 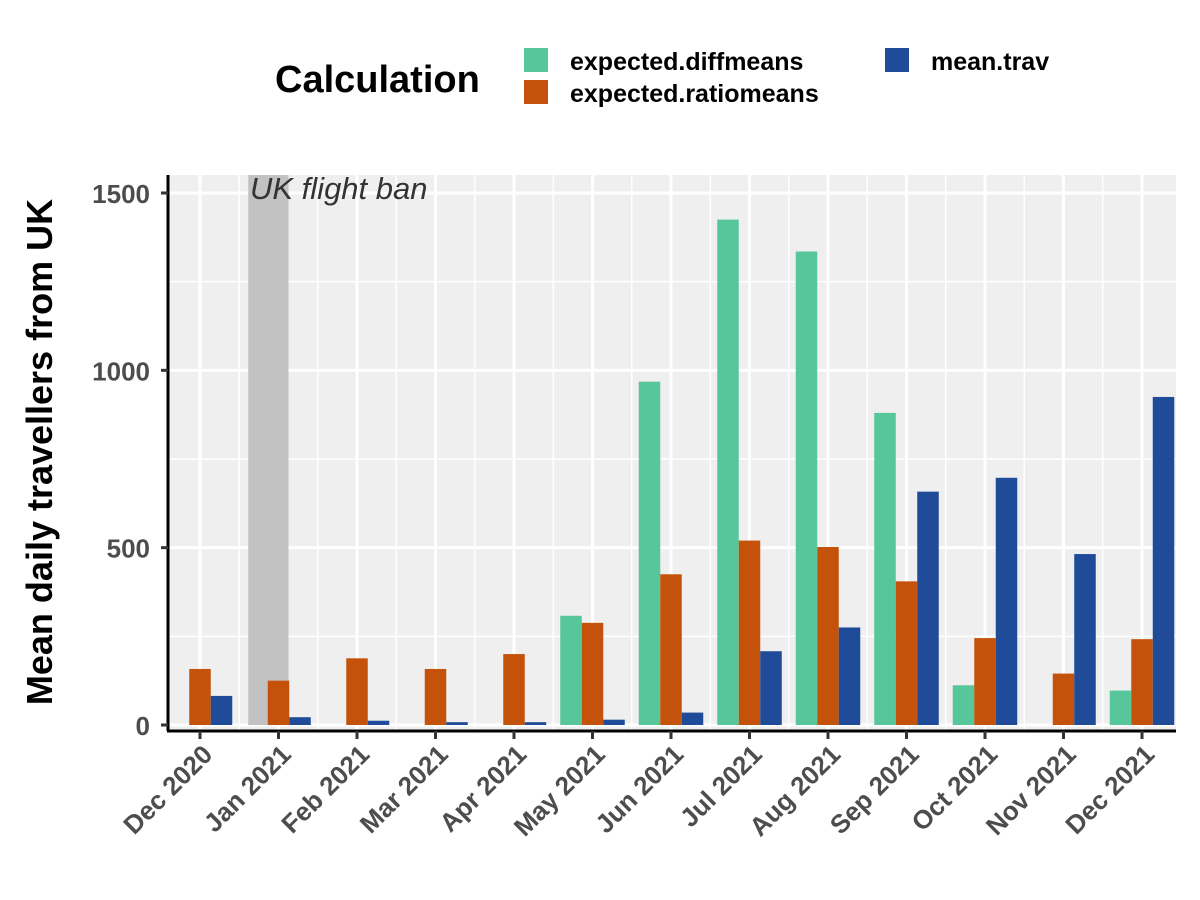 What do you see at coordinates (121, 371) in the screenshot?
I see `y-tick-label: 1000` at bounding box center [121, 371].